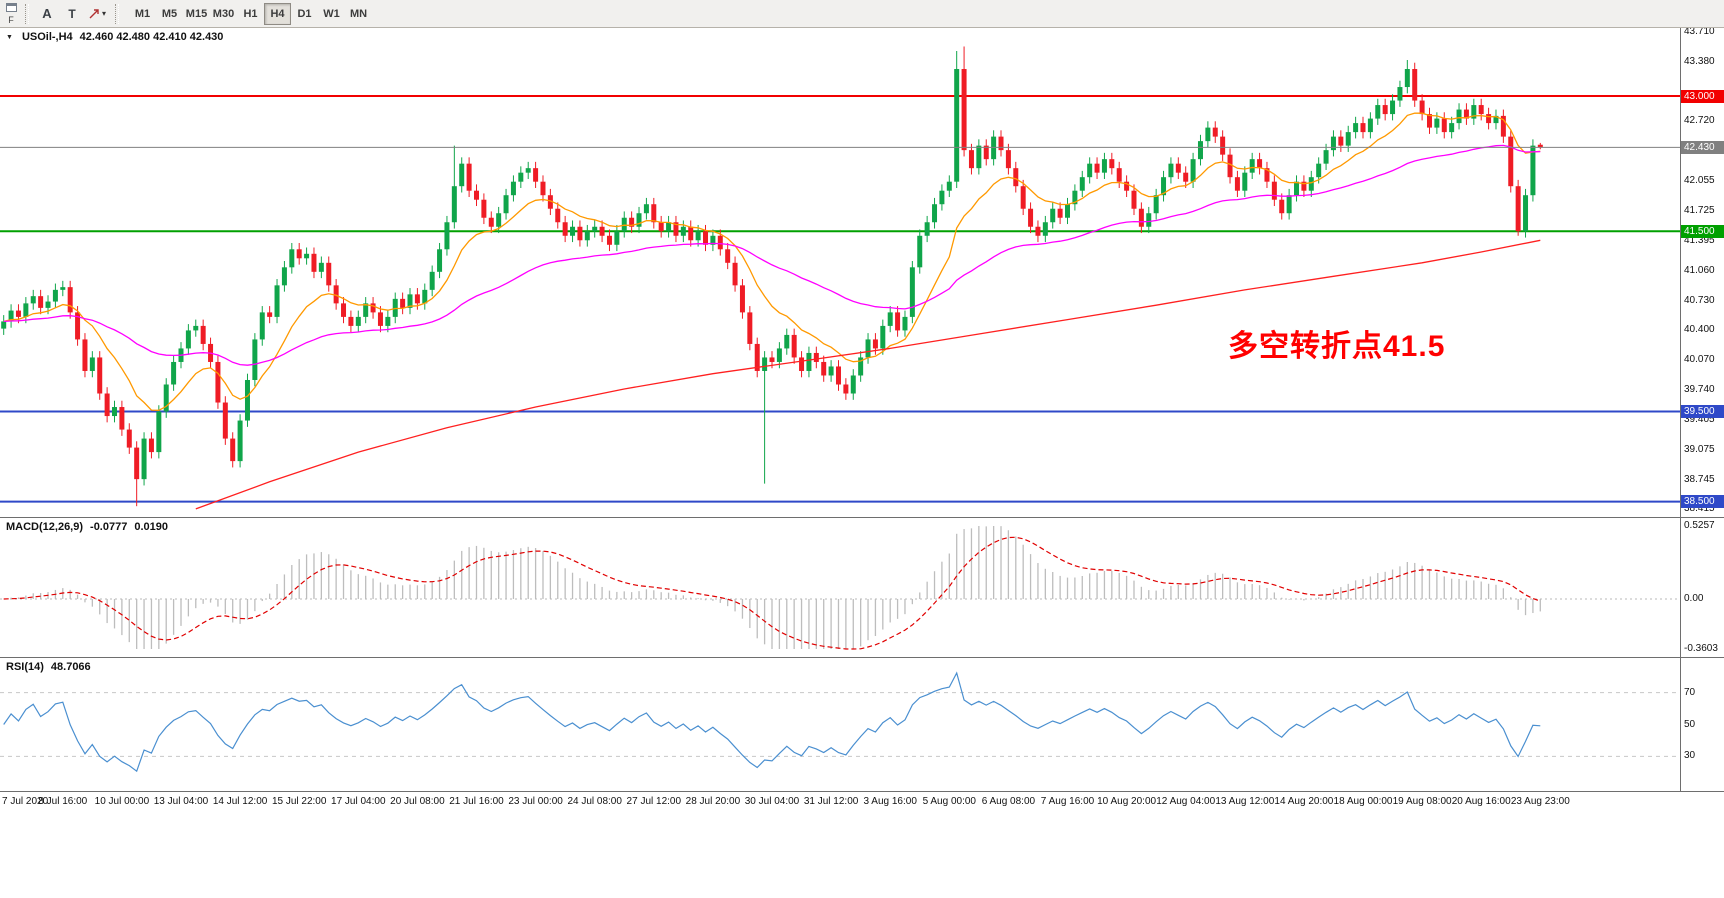  I want to click on rsi-chart, so click(840, 722).